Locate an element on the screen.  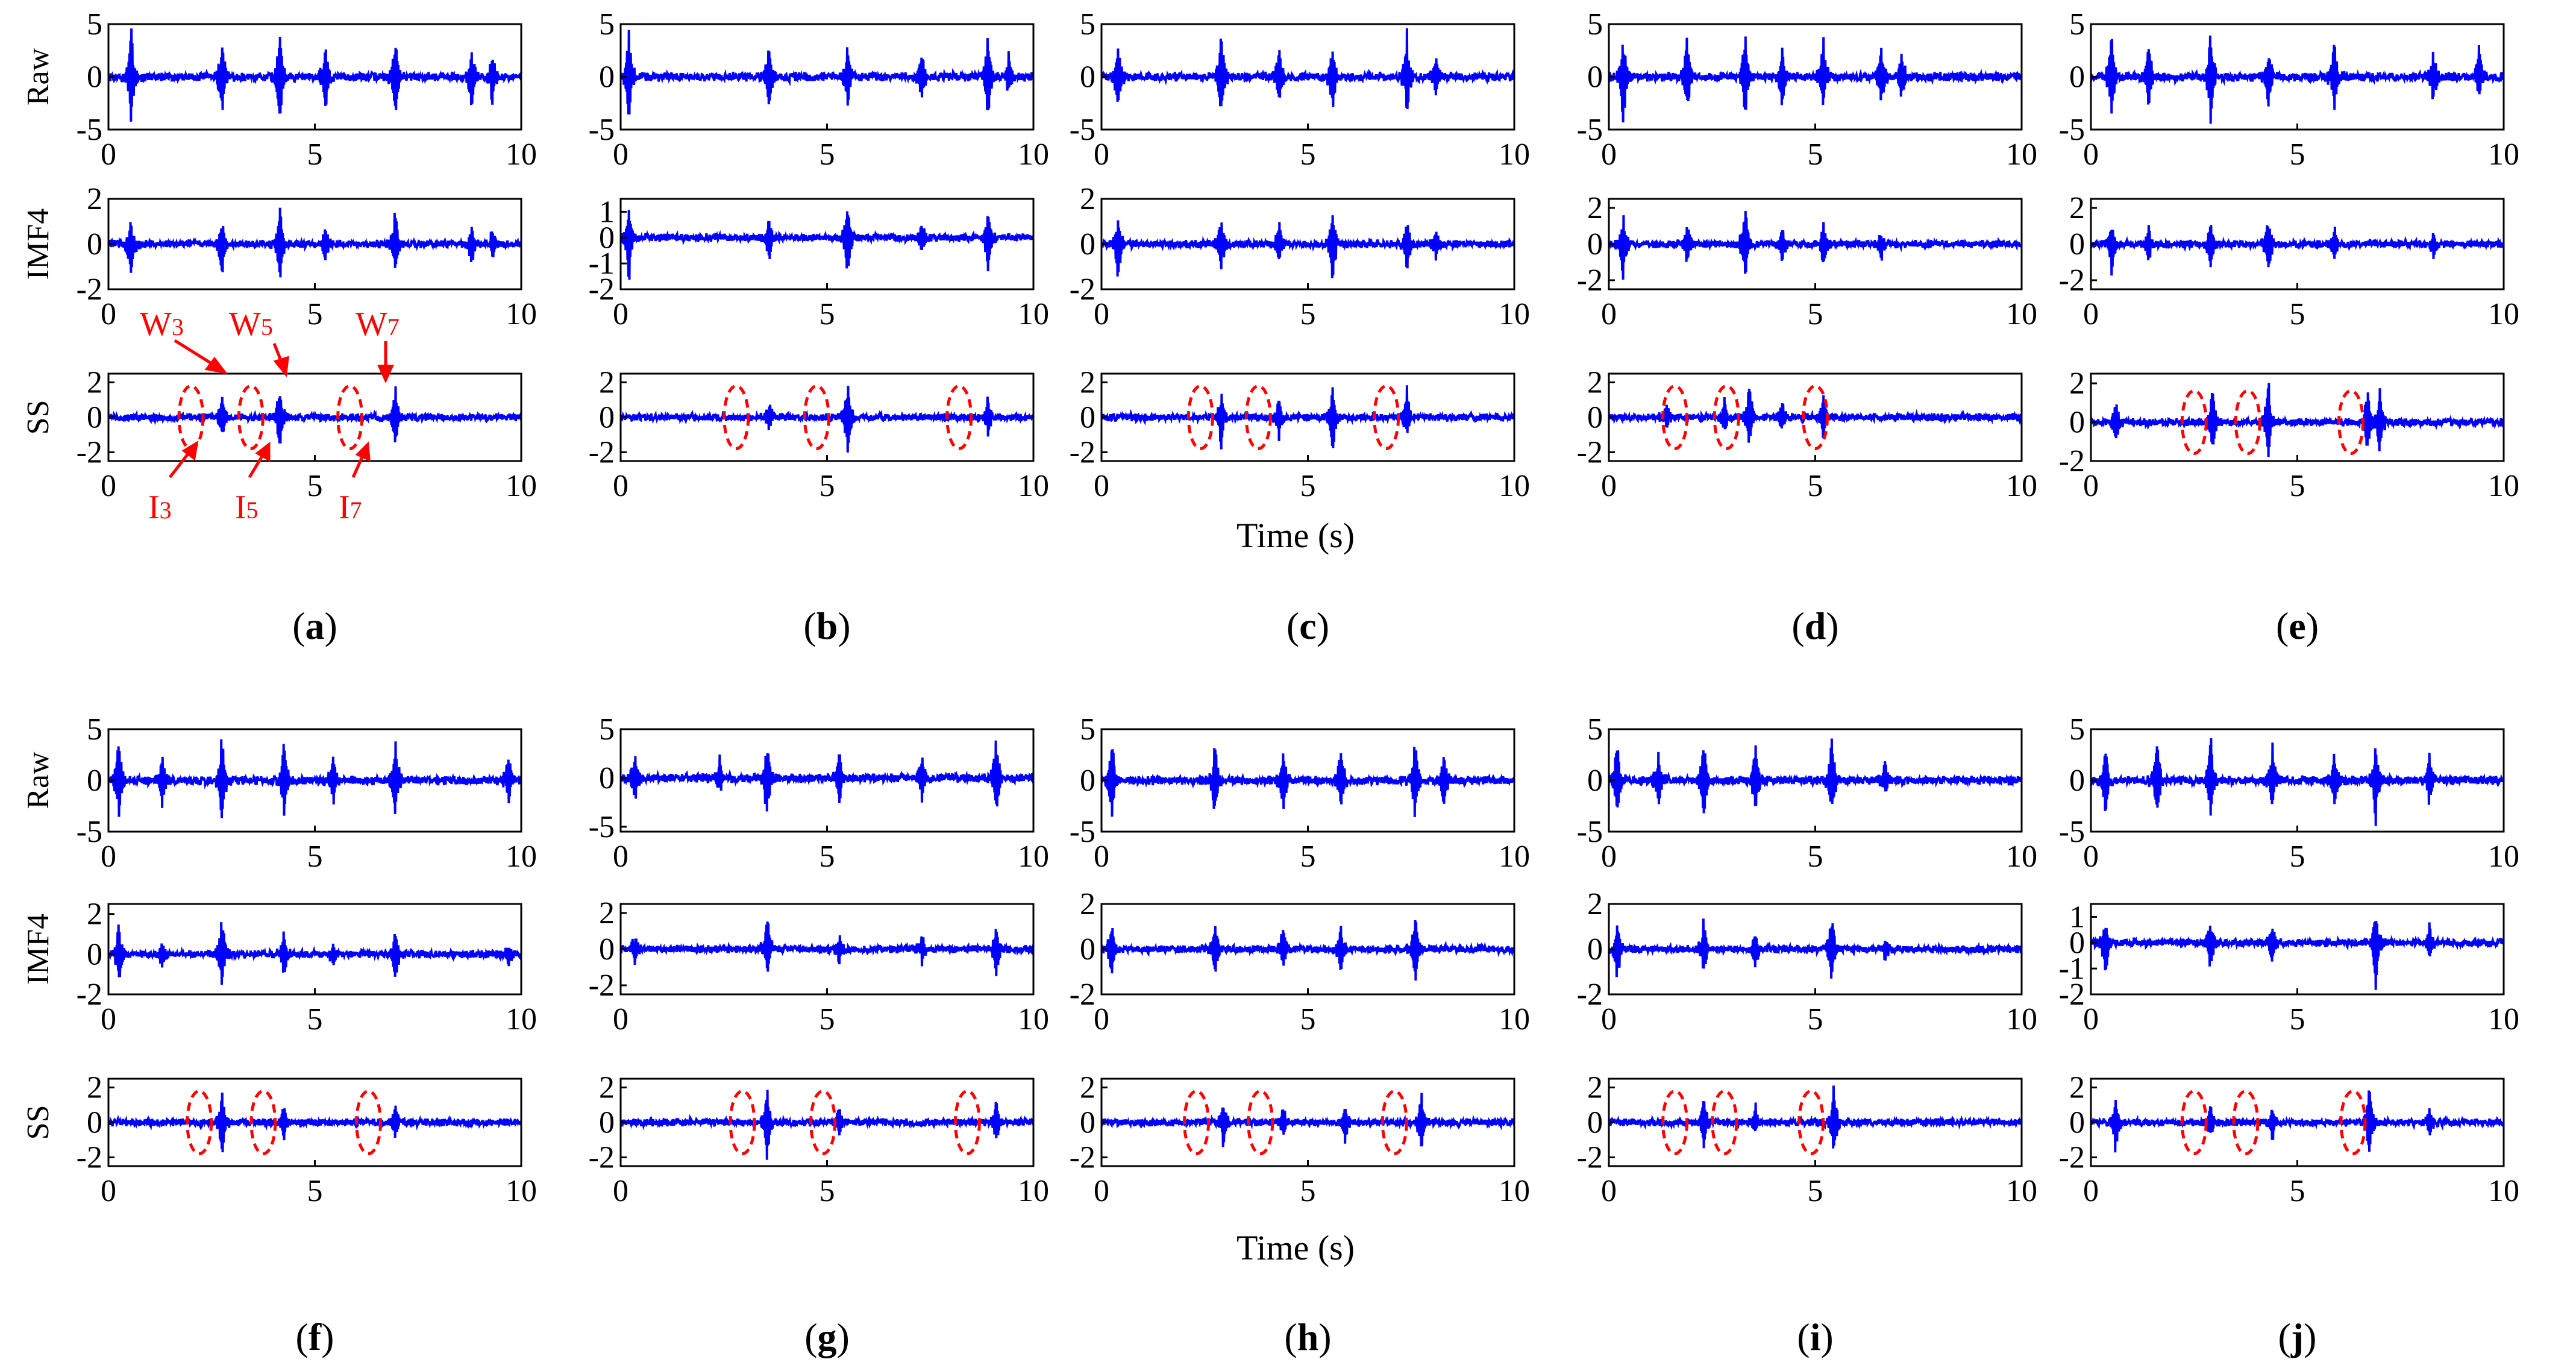
annotation-subscript: 5 is located at coordinates (252, 511).